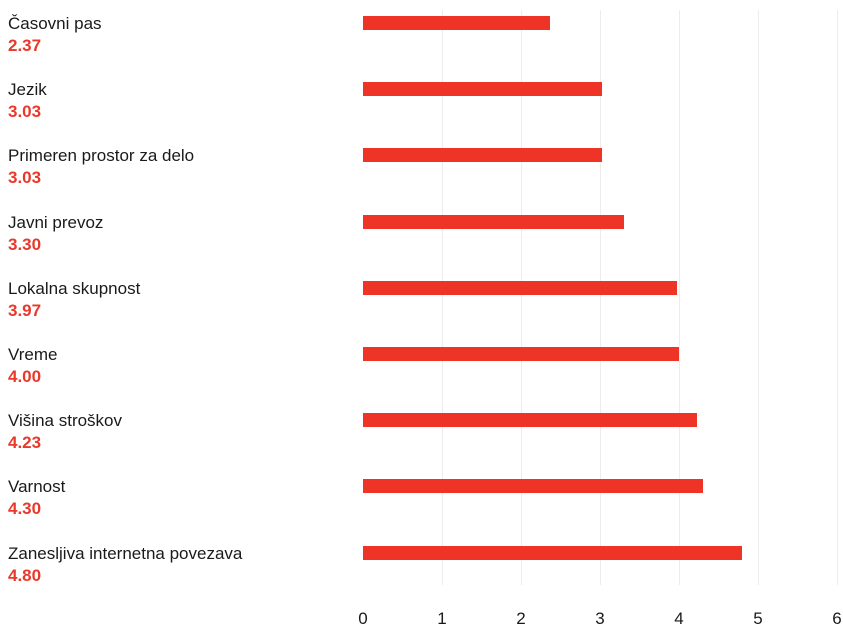 The image size is (843, 629). Describe the element at coordinates (600, 618) in the screenshot. I see `x-tick-label: 3` at that location.